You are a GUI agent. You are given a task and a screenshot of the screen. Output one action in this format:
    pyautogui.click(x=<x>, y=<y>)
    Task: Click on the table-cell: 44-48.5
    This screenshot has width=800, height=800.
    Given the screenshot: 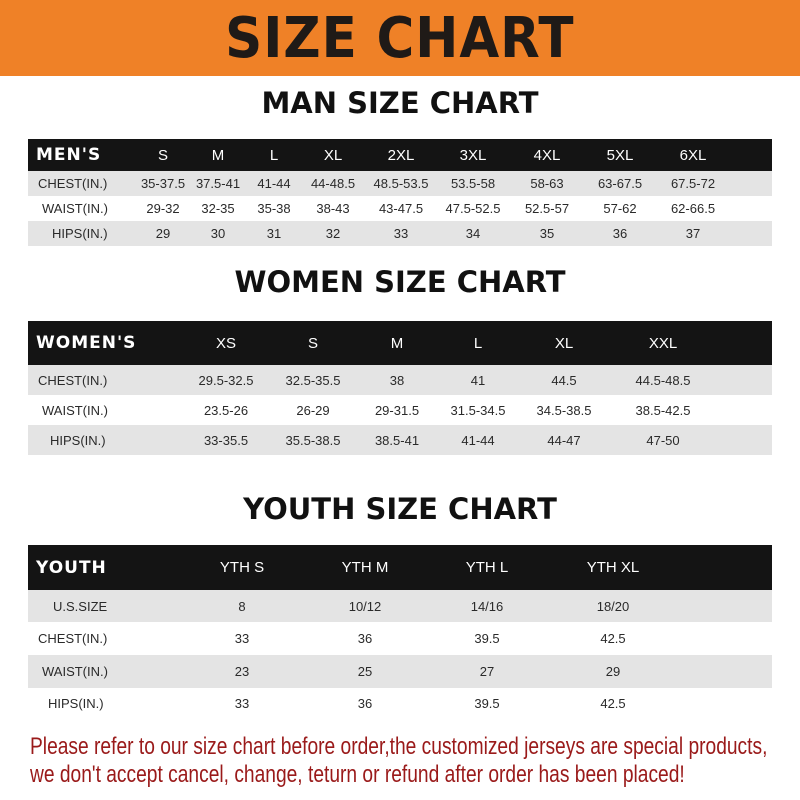 What is the action you would take?
    pyautogui.click(x=333, y=183)
    